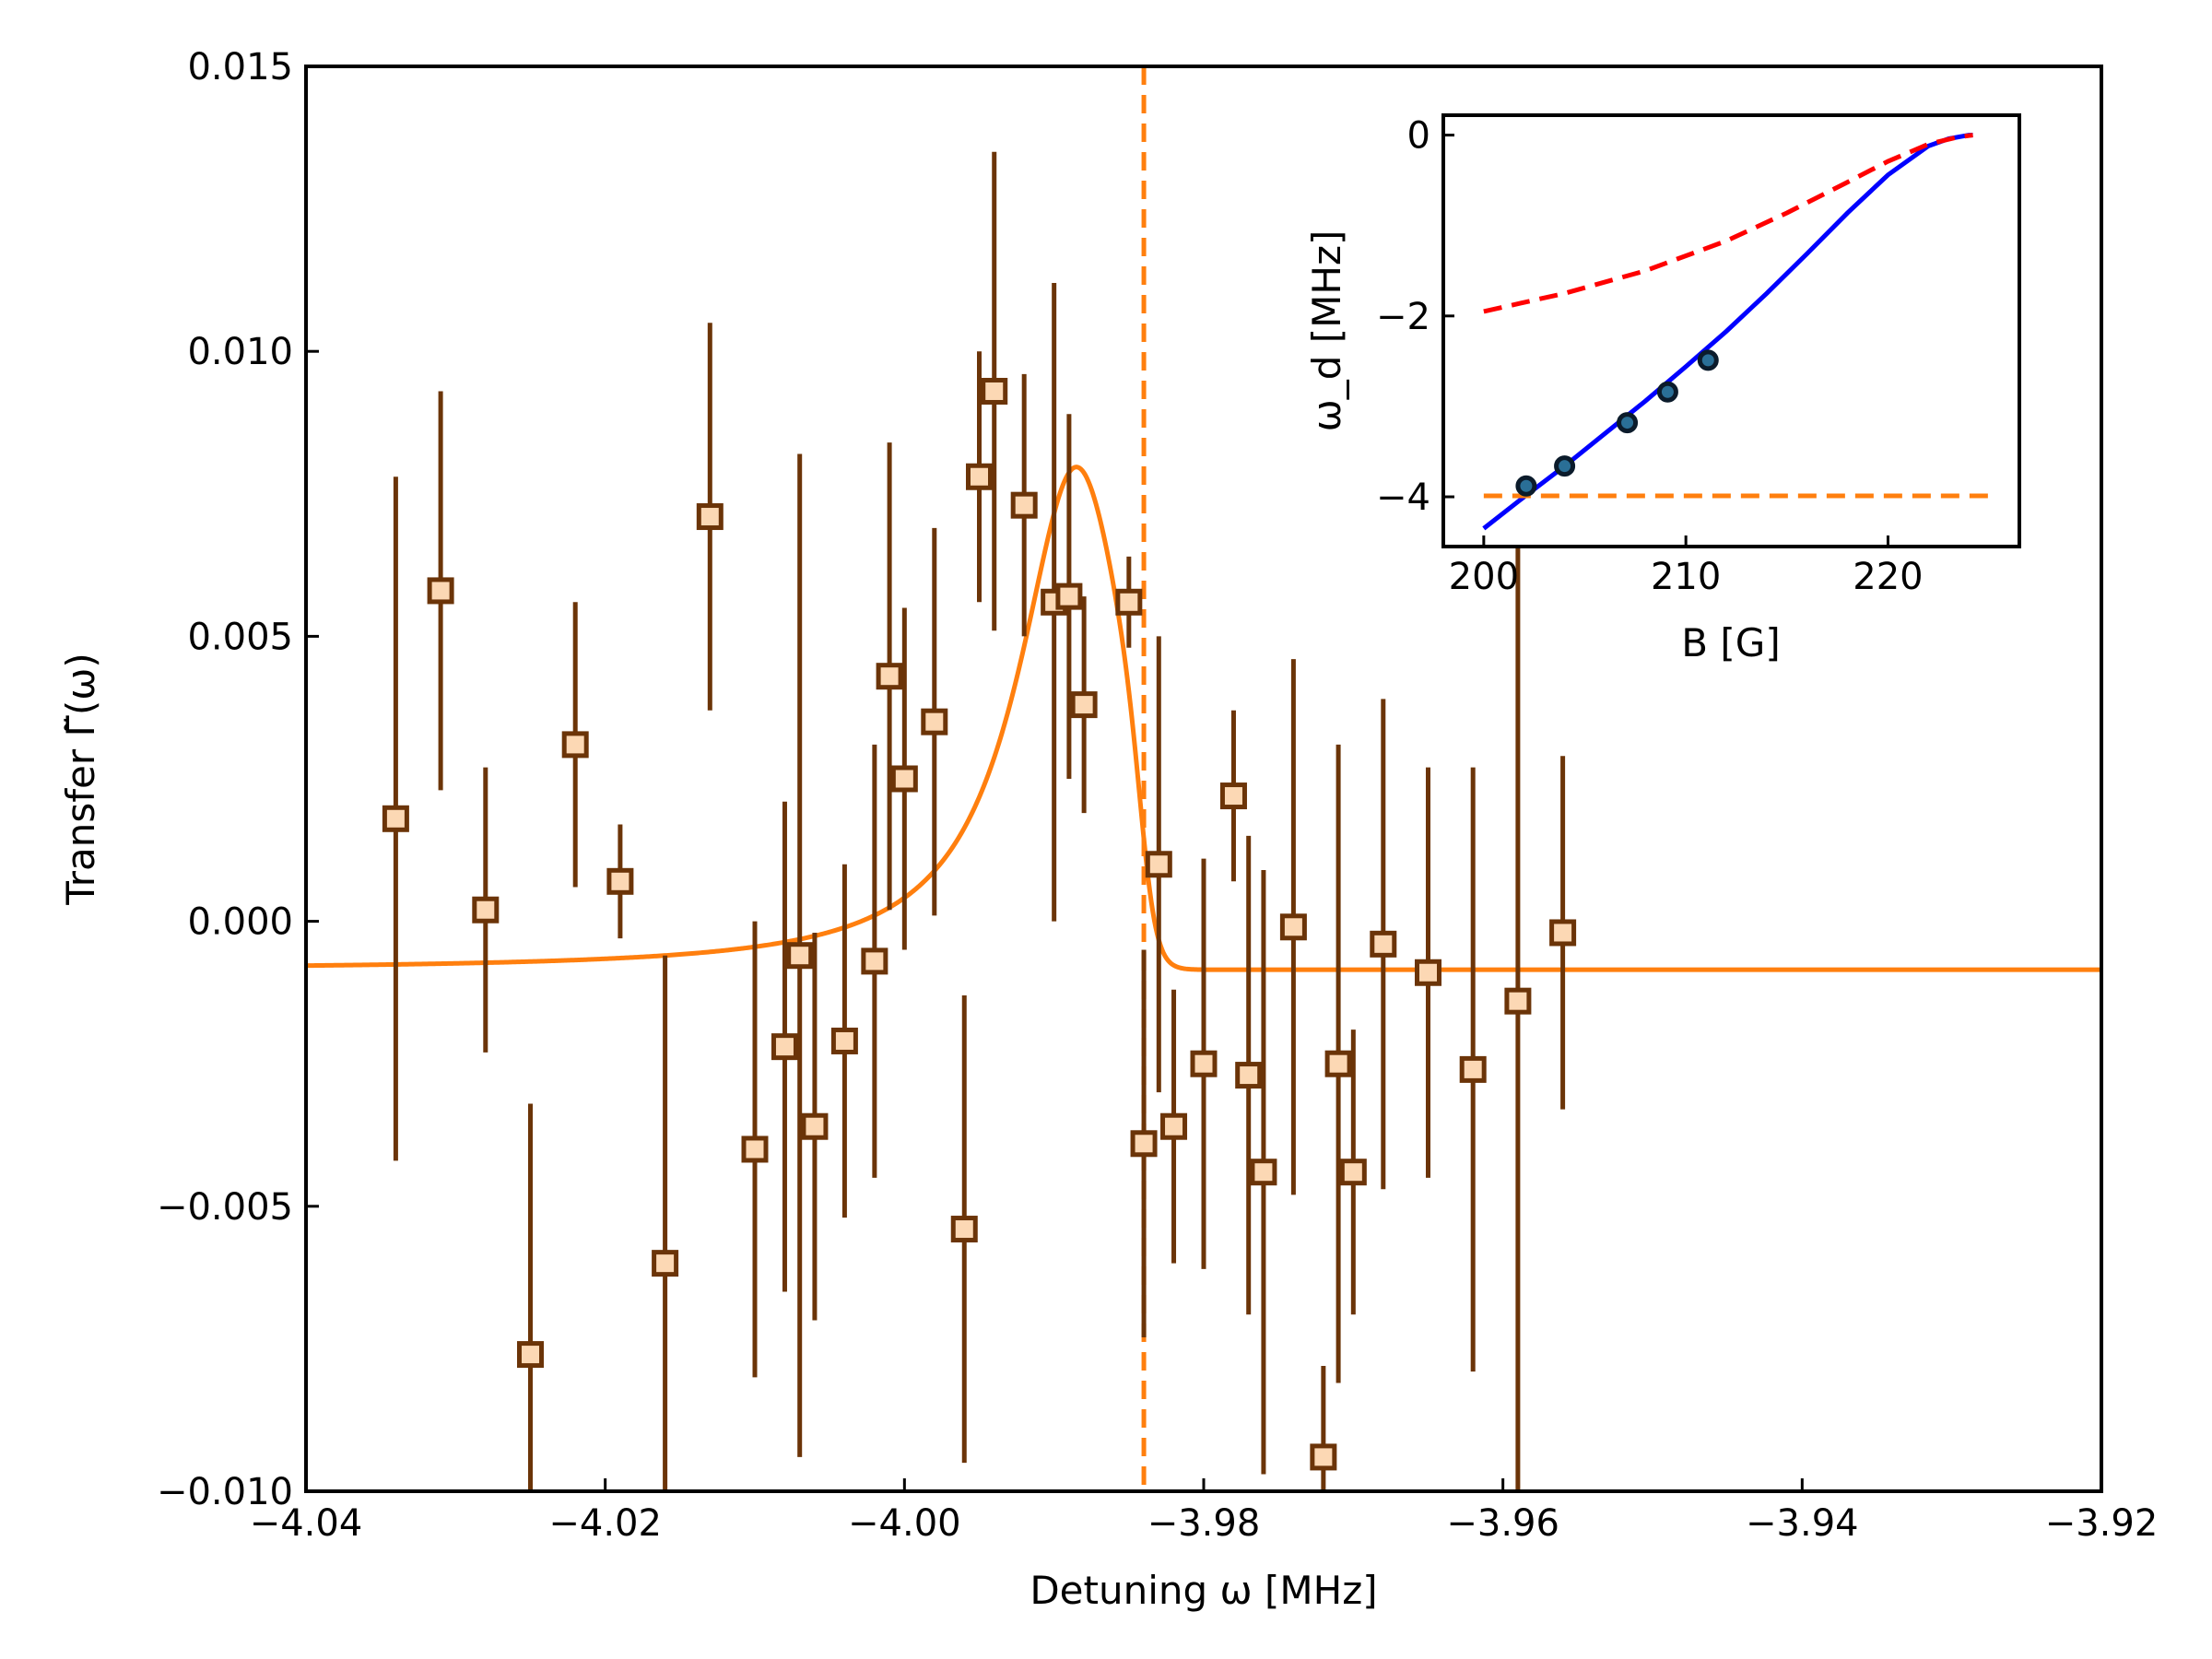 The height and width of the screenshot is (1659, 2212). Describe the element at coordinates (1502, 1523) in the screenshot. I see `x-tick-label: −3.96` at that location.